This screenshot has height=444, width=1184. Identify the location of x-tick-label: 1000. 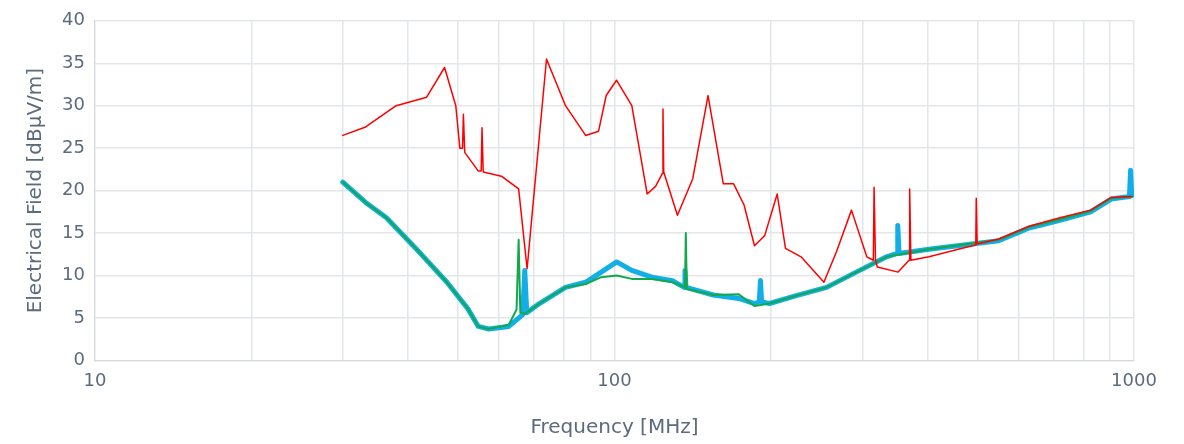
(1134, 379).